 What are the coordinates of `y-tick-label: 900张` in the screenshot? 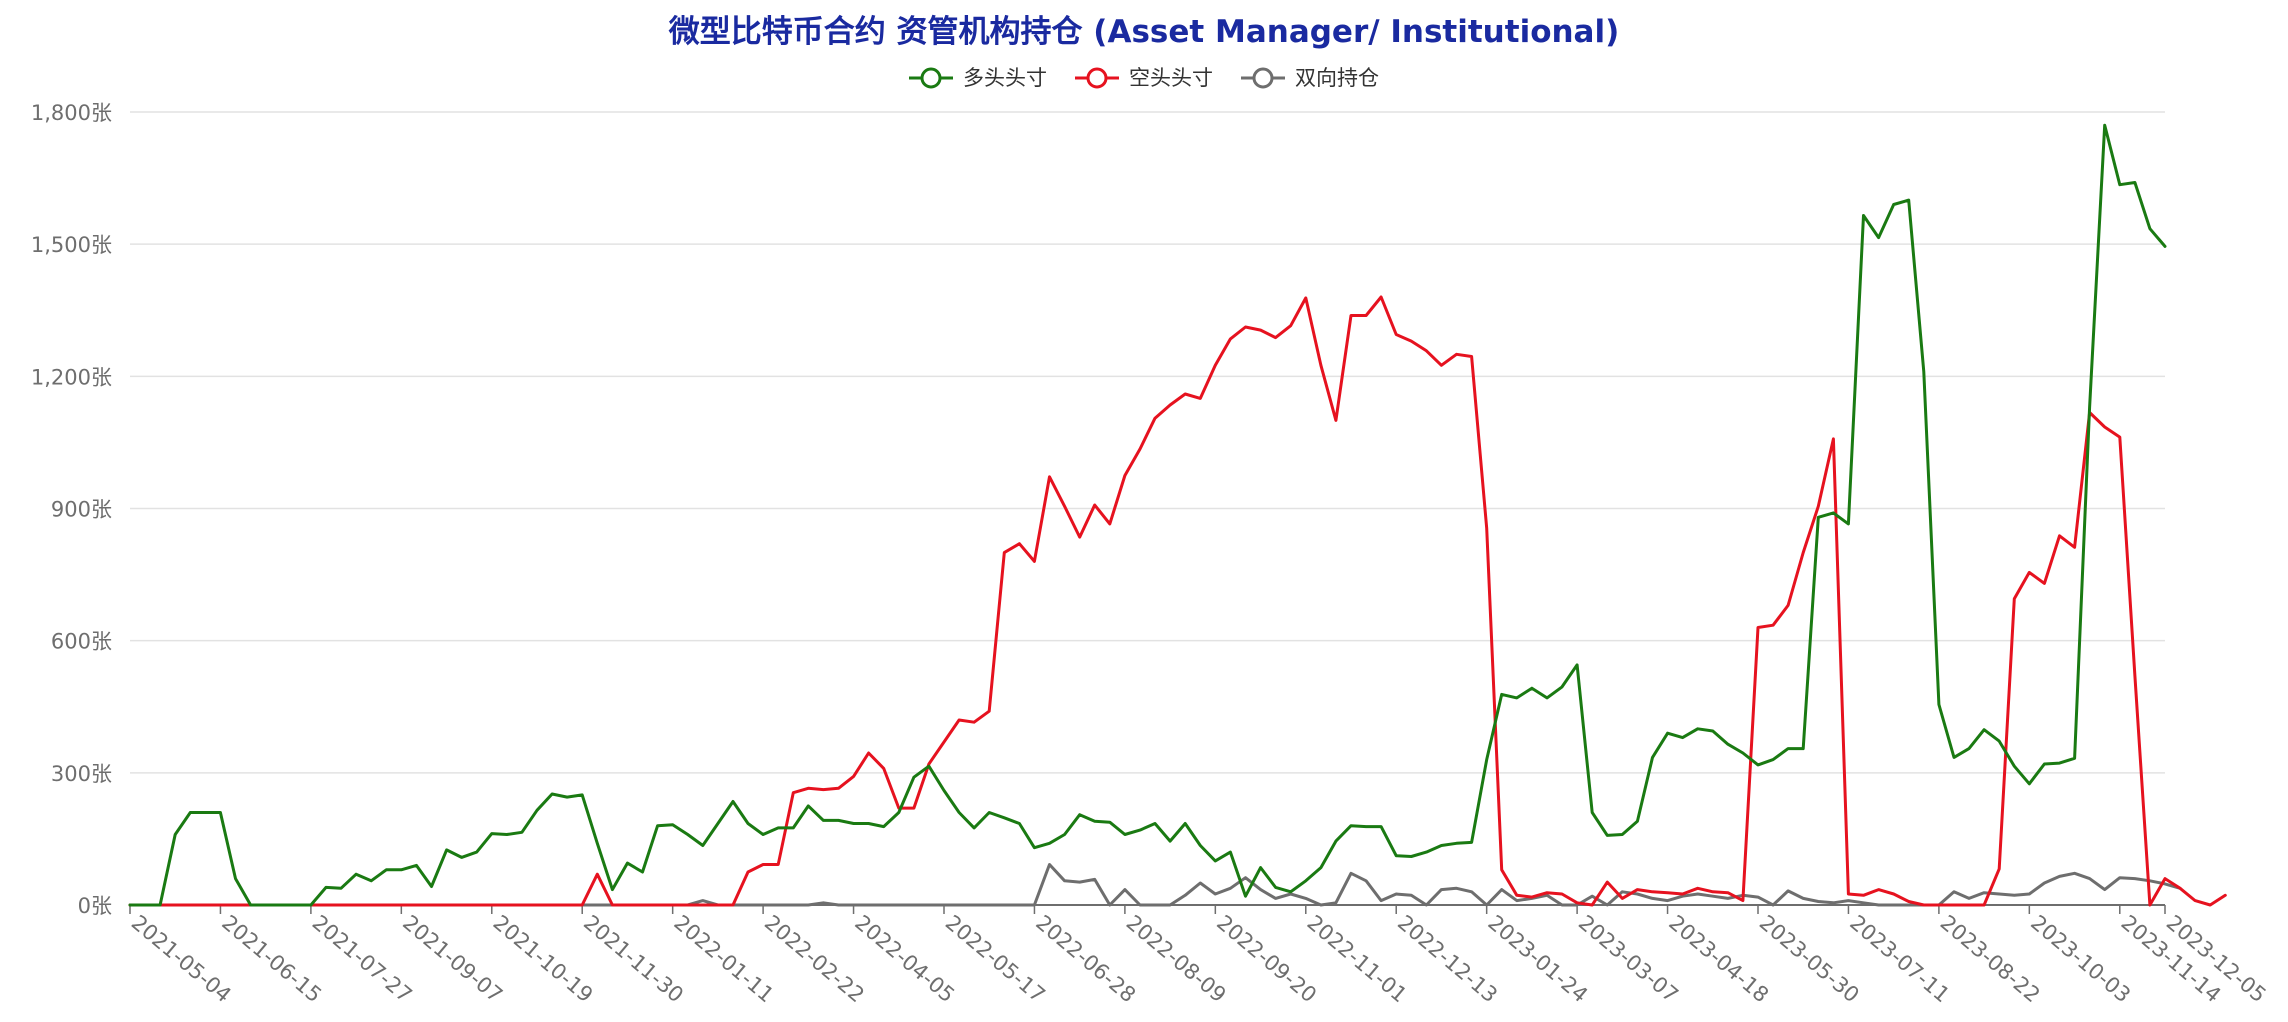 It's located at (81, 510).